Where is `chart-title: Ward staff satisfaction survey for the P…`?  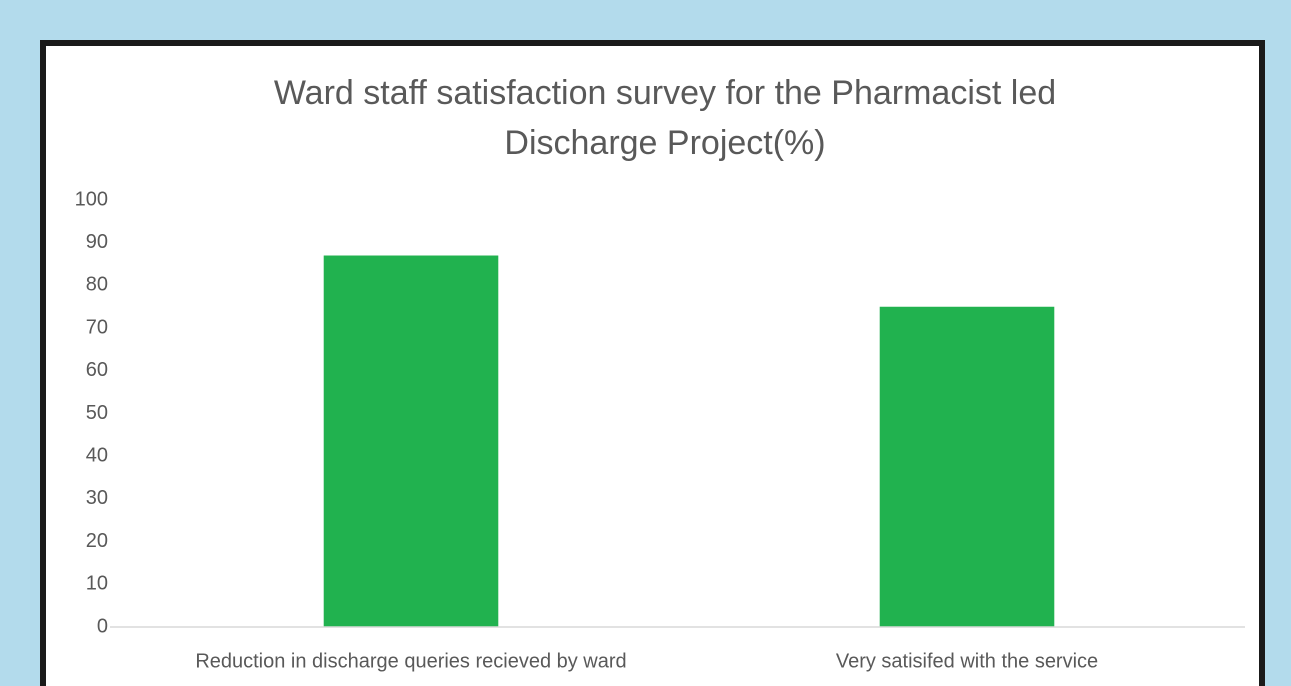
chart-title: Ward staff satisfaction survey for the P… is located at coordinates (665, 118).